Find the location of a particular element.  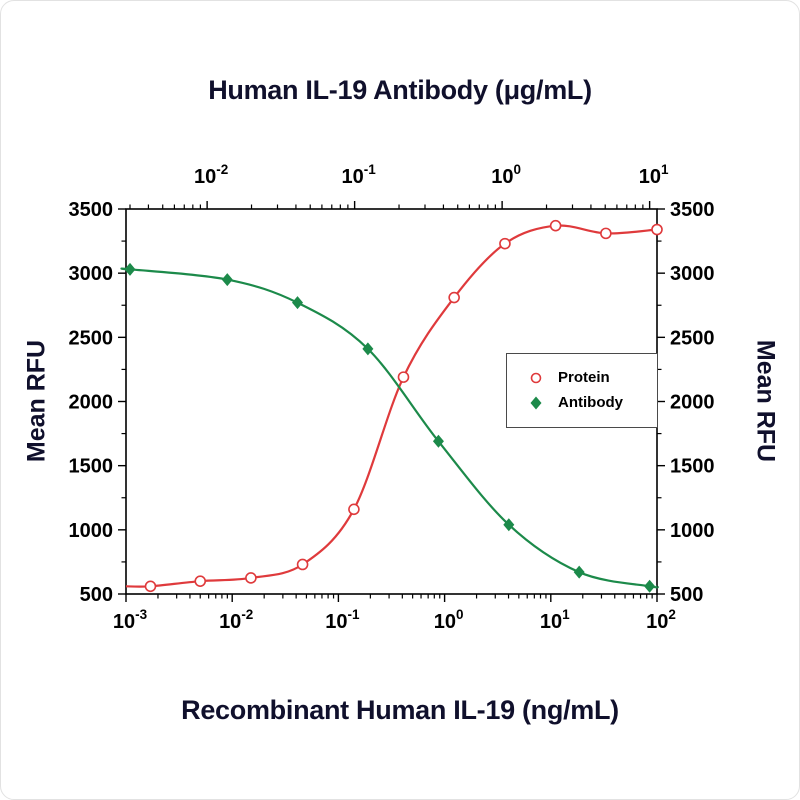

bottom-axis-title: Recombinant Human IL-19 (ng/mL) is located at coordinates (400, 710).